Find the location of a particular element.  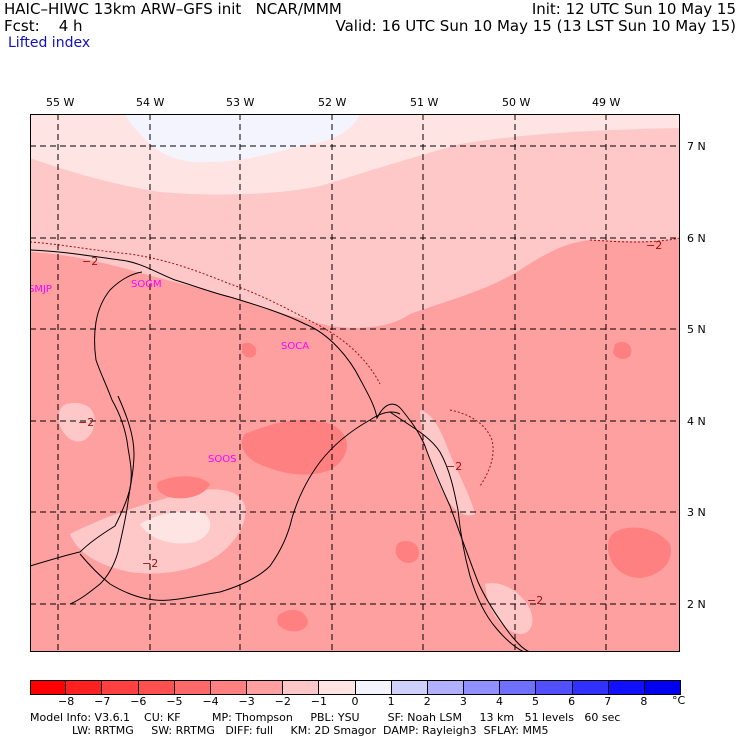

river-east is located at coordinates (457, 531).